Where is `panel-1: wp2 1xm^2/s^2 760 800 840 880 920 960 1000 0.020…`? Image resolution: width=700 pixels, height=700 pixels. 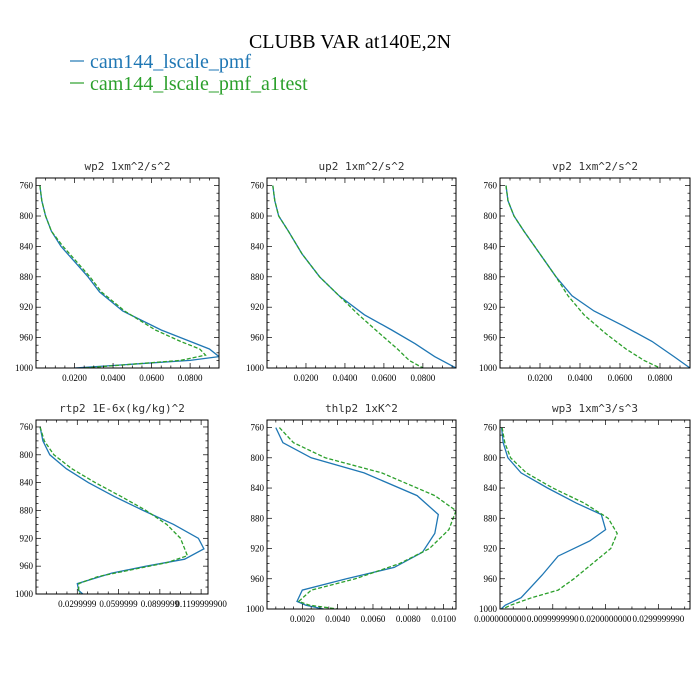 panel-1: wp2 1xm^2/s^2 760 800 840 880 920 960 1000 0.020… is located at coordinates (117, 271).